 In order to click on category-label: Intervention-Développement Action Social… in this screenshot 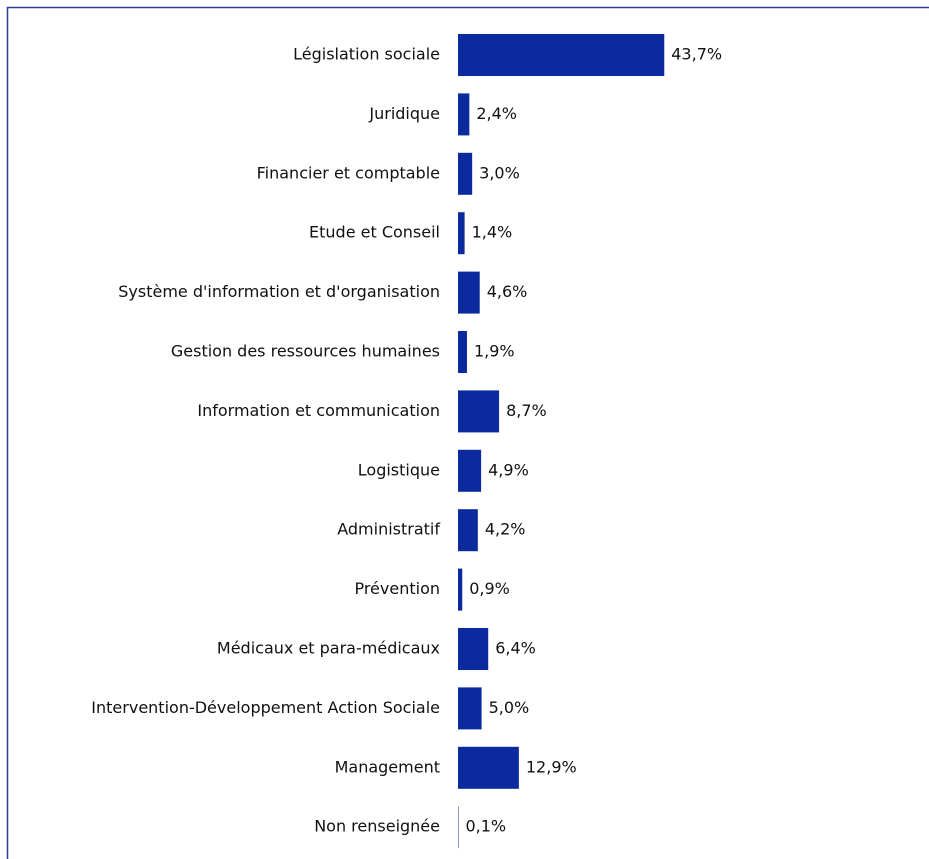, I will do `click(265, 707)`.